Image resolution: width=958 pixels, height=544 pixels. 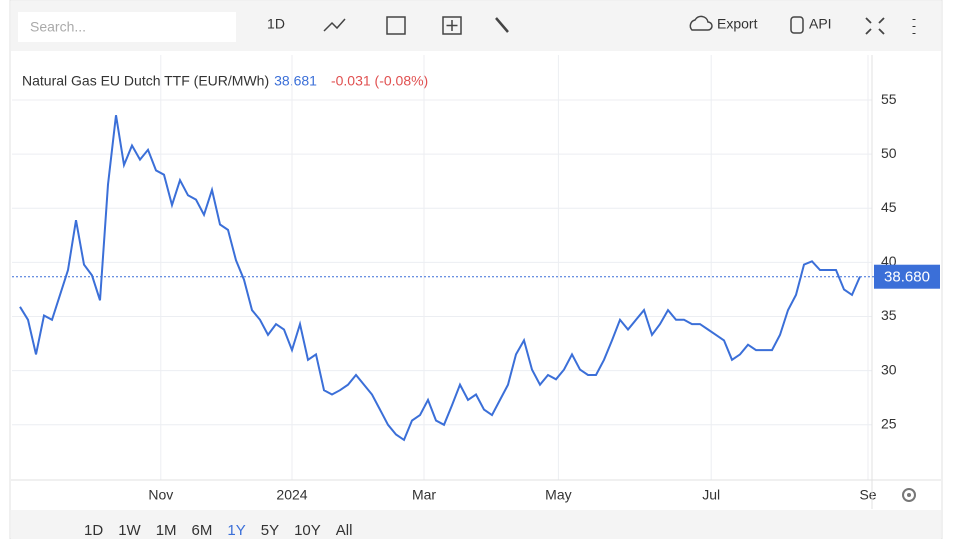 I want to click on range-button: 1Y, so click(x=236, y=530).